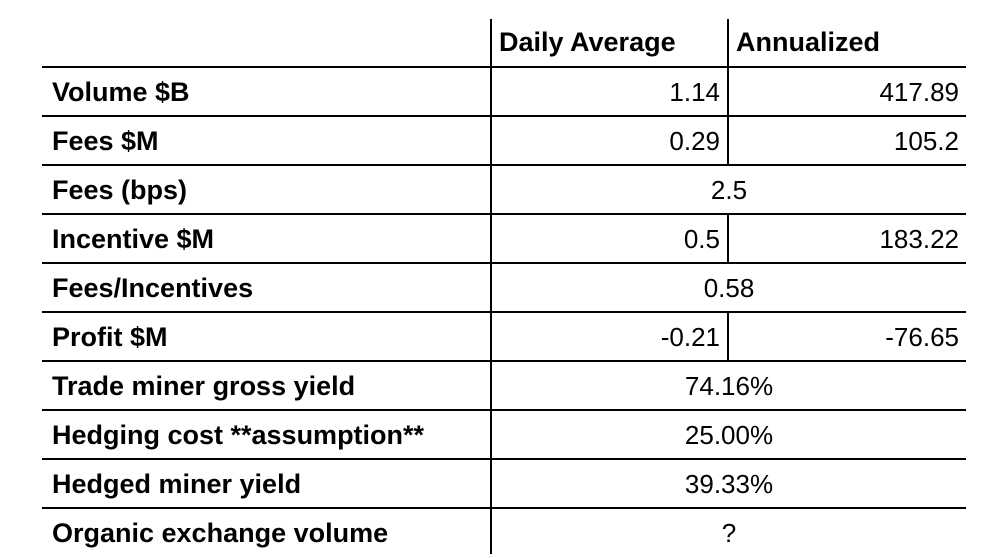 The width and height of the screenshot is (994, 558). I want to click on row-label-fees-incentives: Fees/Incentives, so click(153, 288).